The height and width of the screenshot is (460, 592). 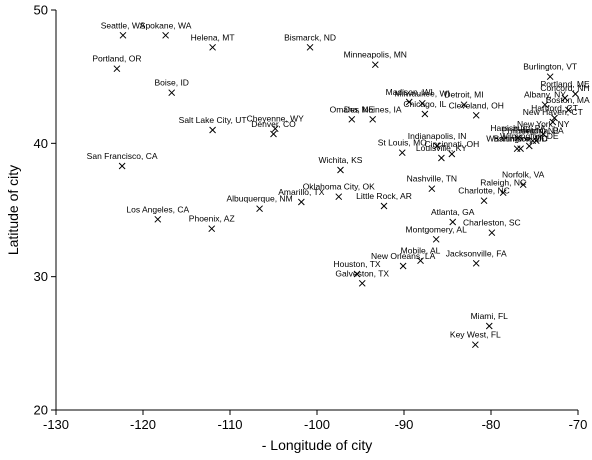 What do you see at coordinates (212, 223) in the screenshot?
I see `city-point: Phoenix, AZ` at bounding box center [212, 223].